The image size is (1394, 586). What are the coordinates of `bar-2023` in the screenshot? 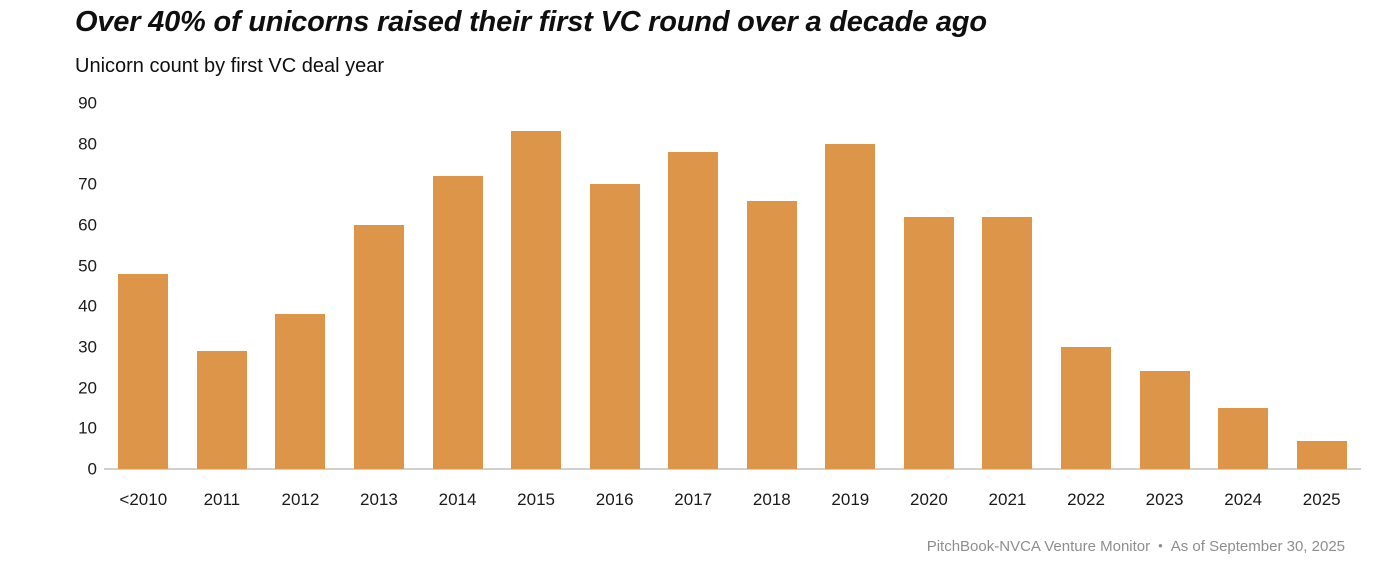 It's located at (1164, 420).